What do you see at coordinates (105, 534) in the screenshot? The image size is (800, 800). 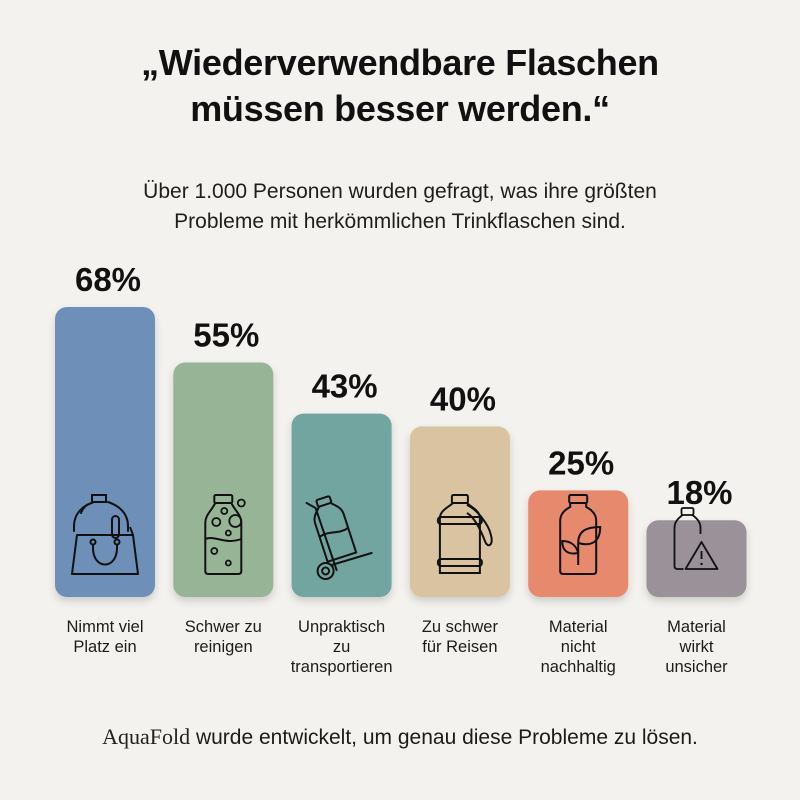 I see `bottle-in-bag-icon` at bounding box center [105, 534].